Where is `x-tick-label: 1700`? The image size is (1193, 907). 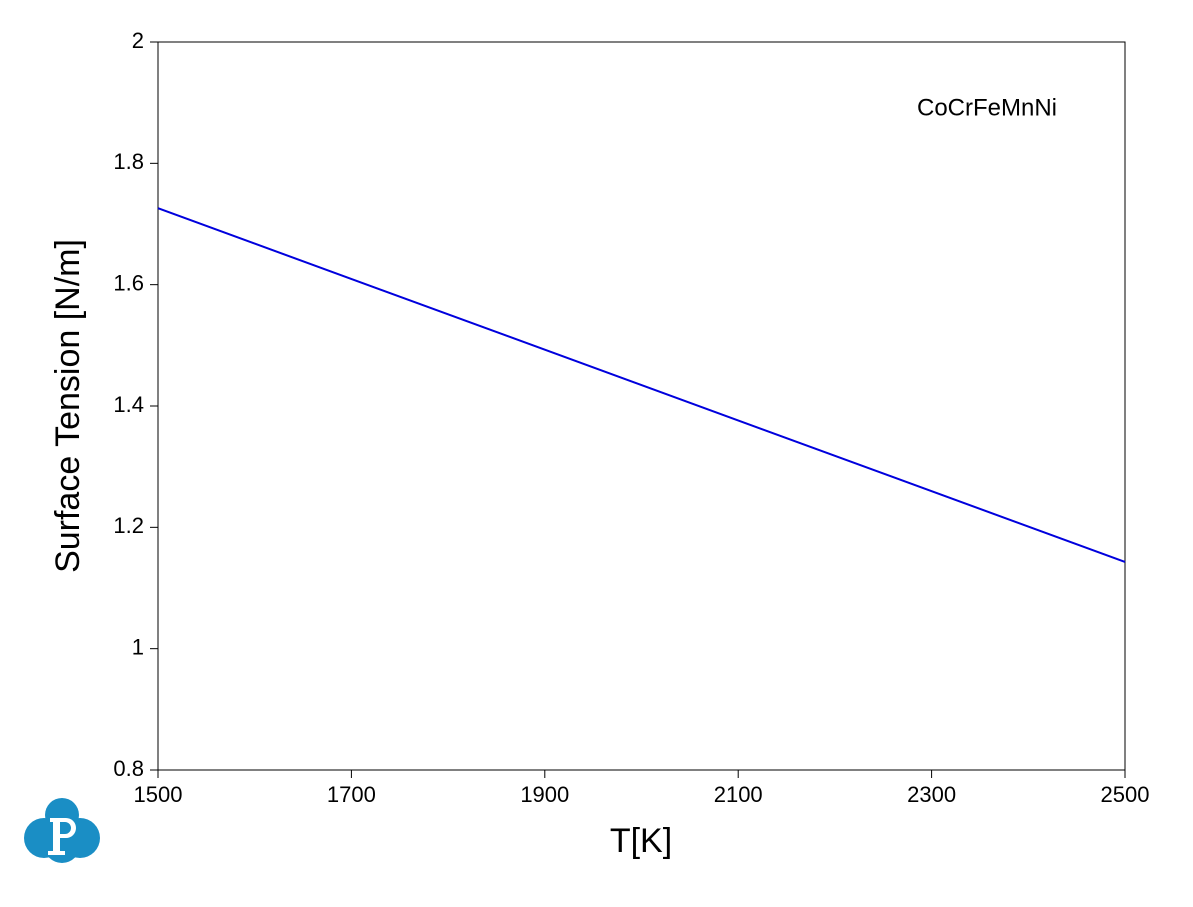 x-tick-label: 1700 is located at coordinates (351, 794).